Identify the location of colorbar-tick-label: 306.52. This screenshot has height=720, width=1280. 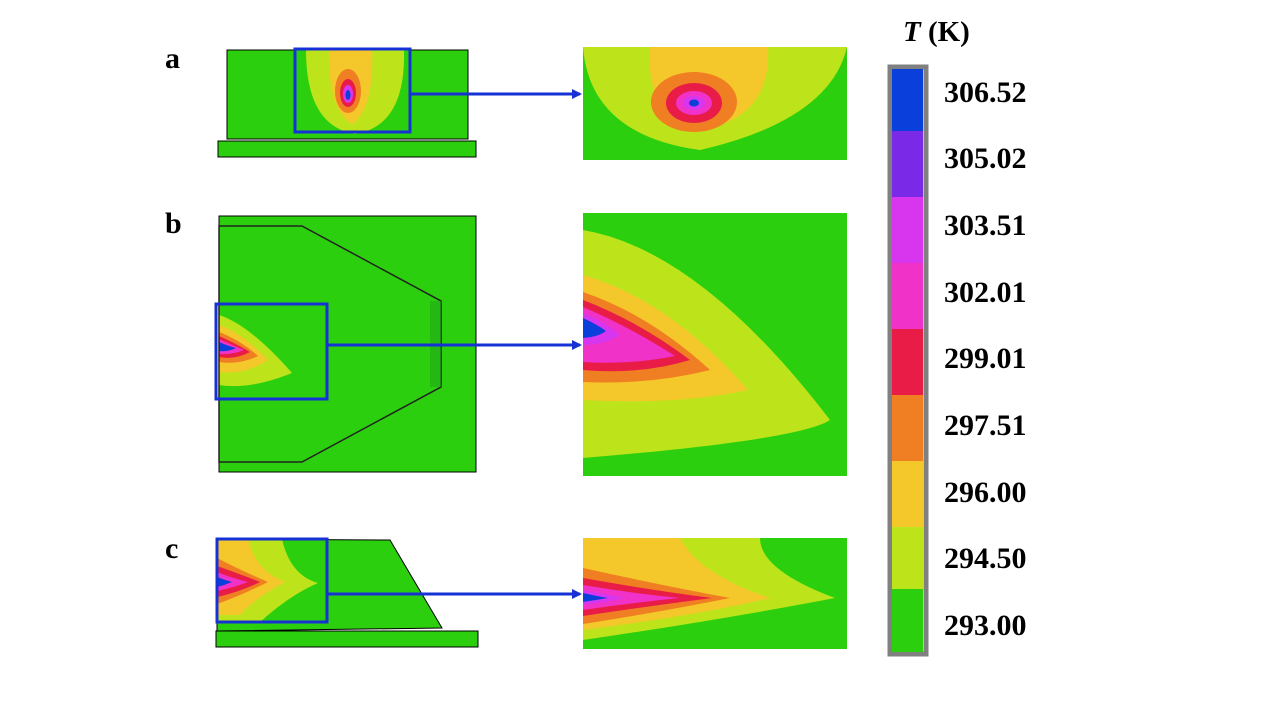
(985, 92).